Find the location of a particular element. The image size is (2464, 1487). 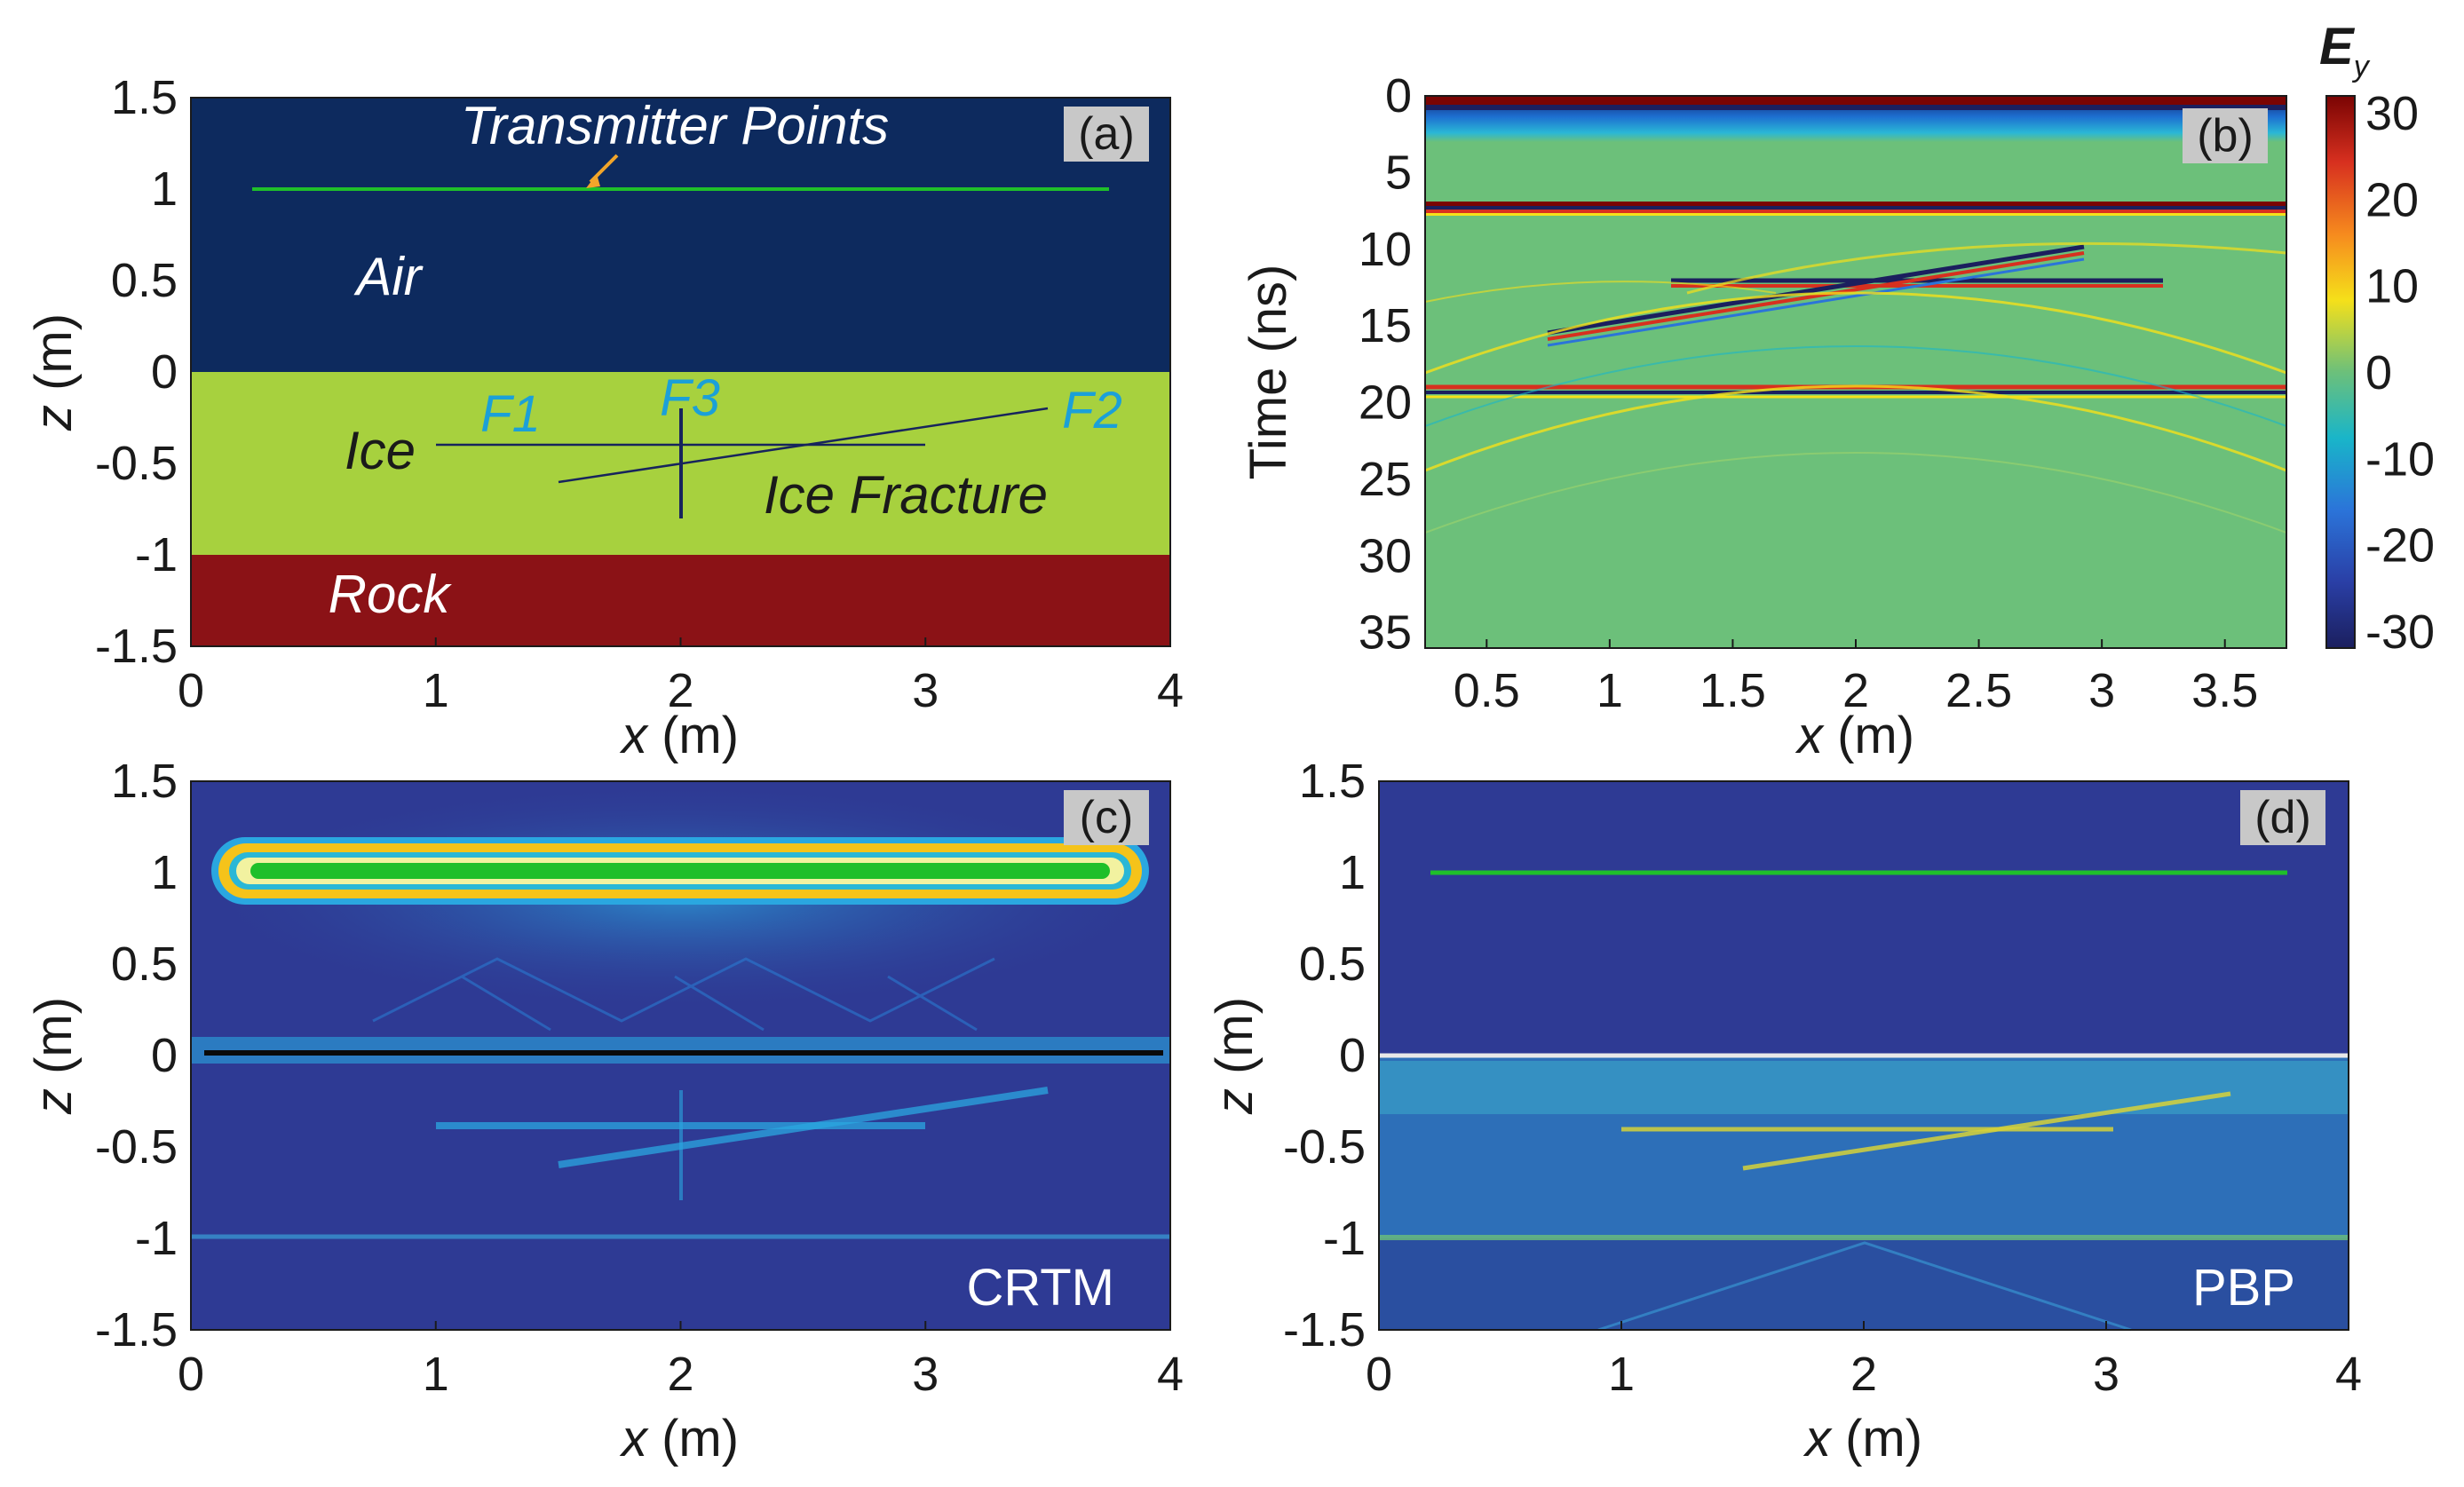

rock-layer is located at coordinates (681, 600).